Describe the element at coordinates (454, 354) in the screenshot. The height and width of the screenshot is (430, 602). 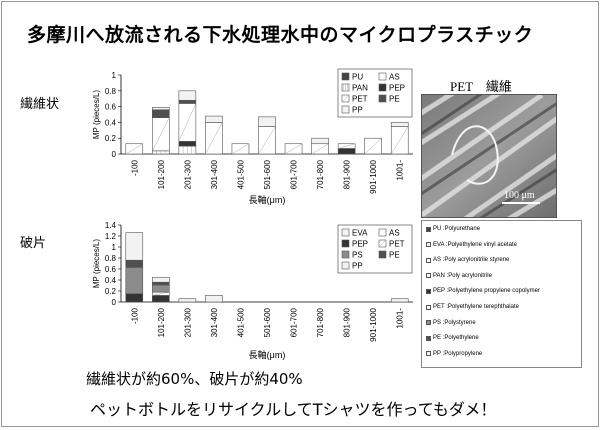
I see `glossary-item-pp: PP :Polypropylene` at that location.